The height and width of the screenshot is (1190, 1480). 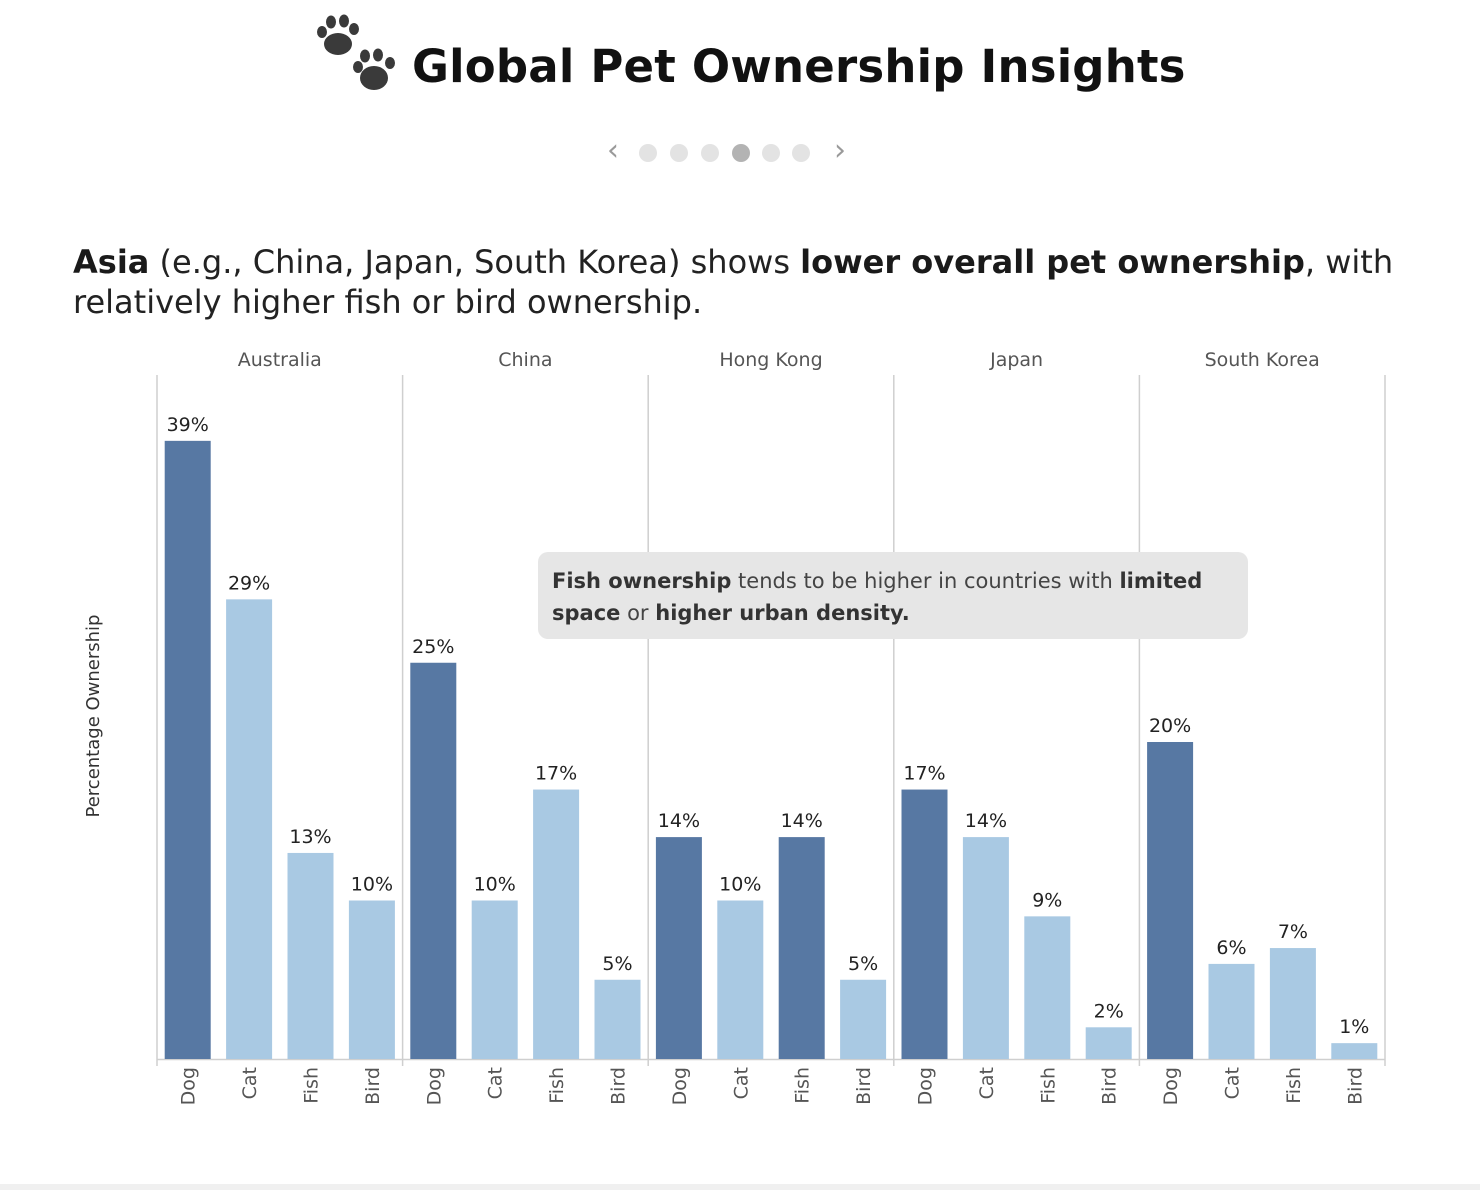 What do you see at coordinates (799, 66) in the screenshot?
I see `page-title: Global Pet Ownership Insights` at bounding box center [799, 66].